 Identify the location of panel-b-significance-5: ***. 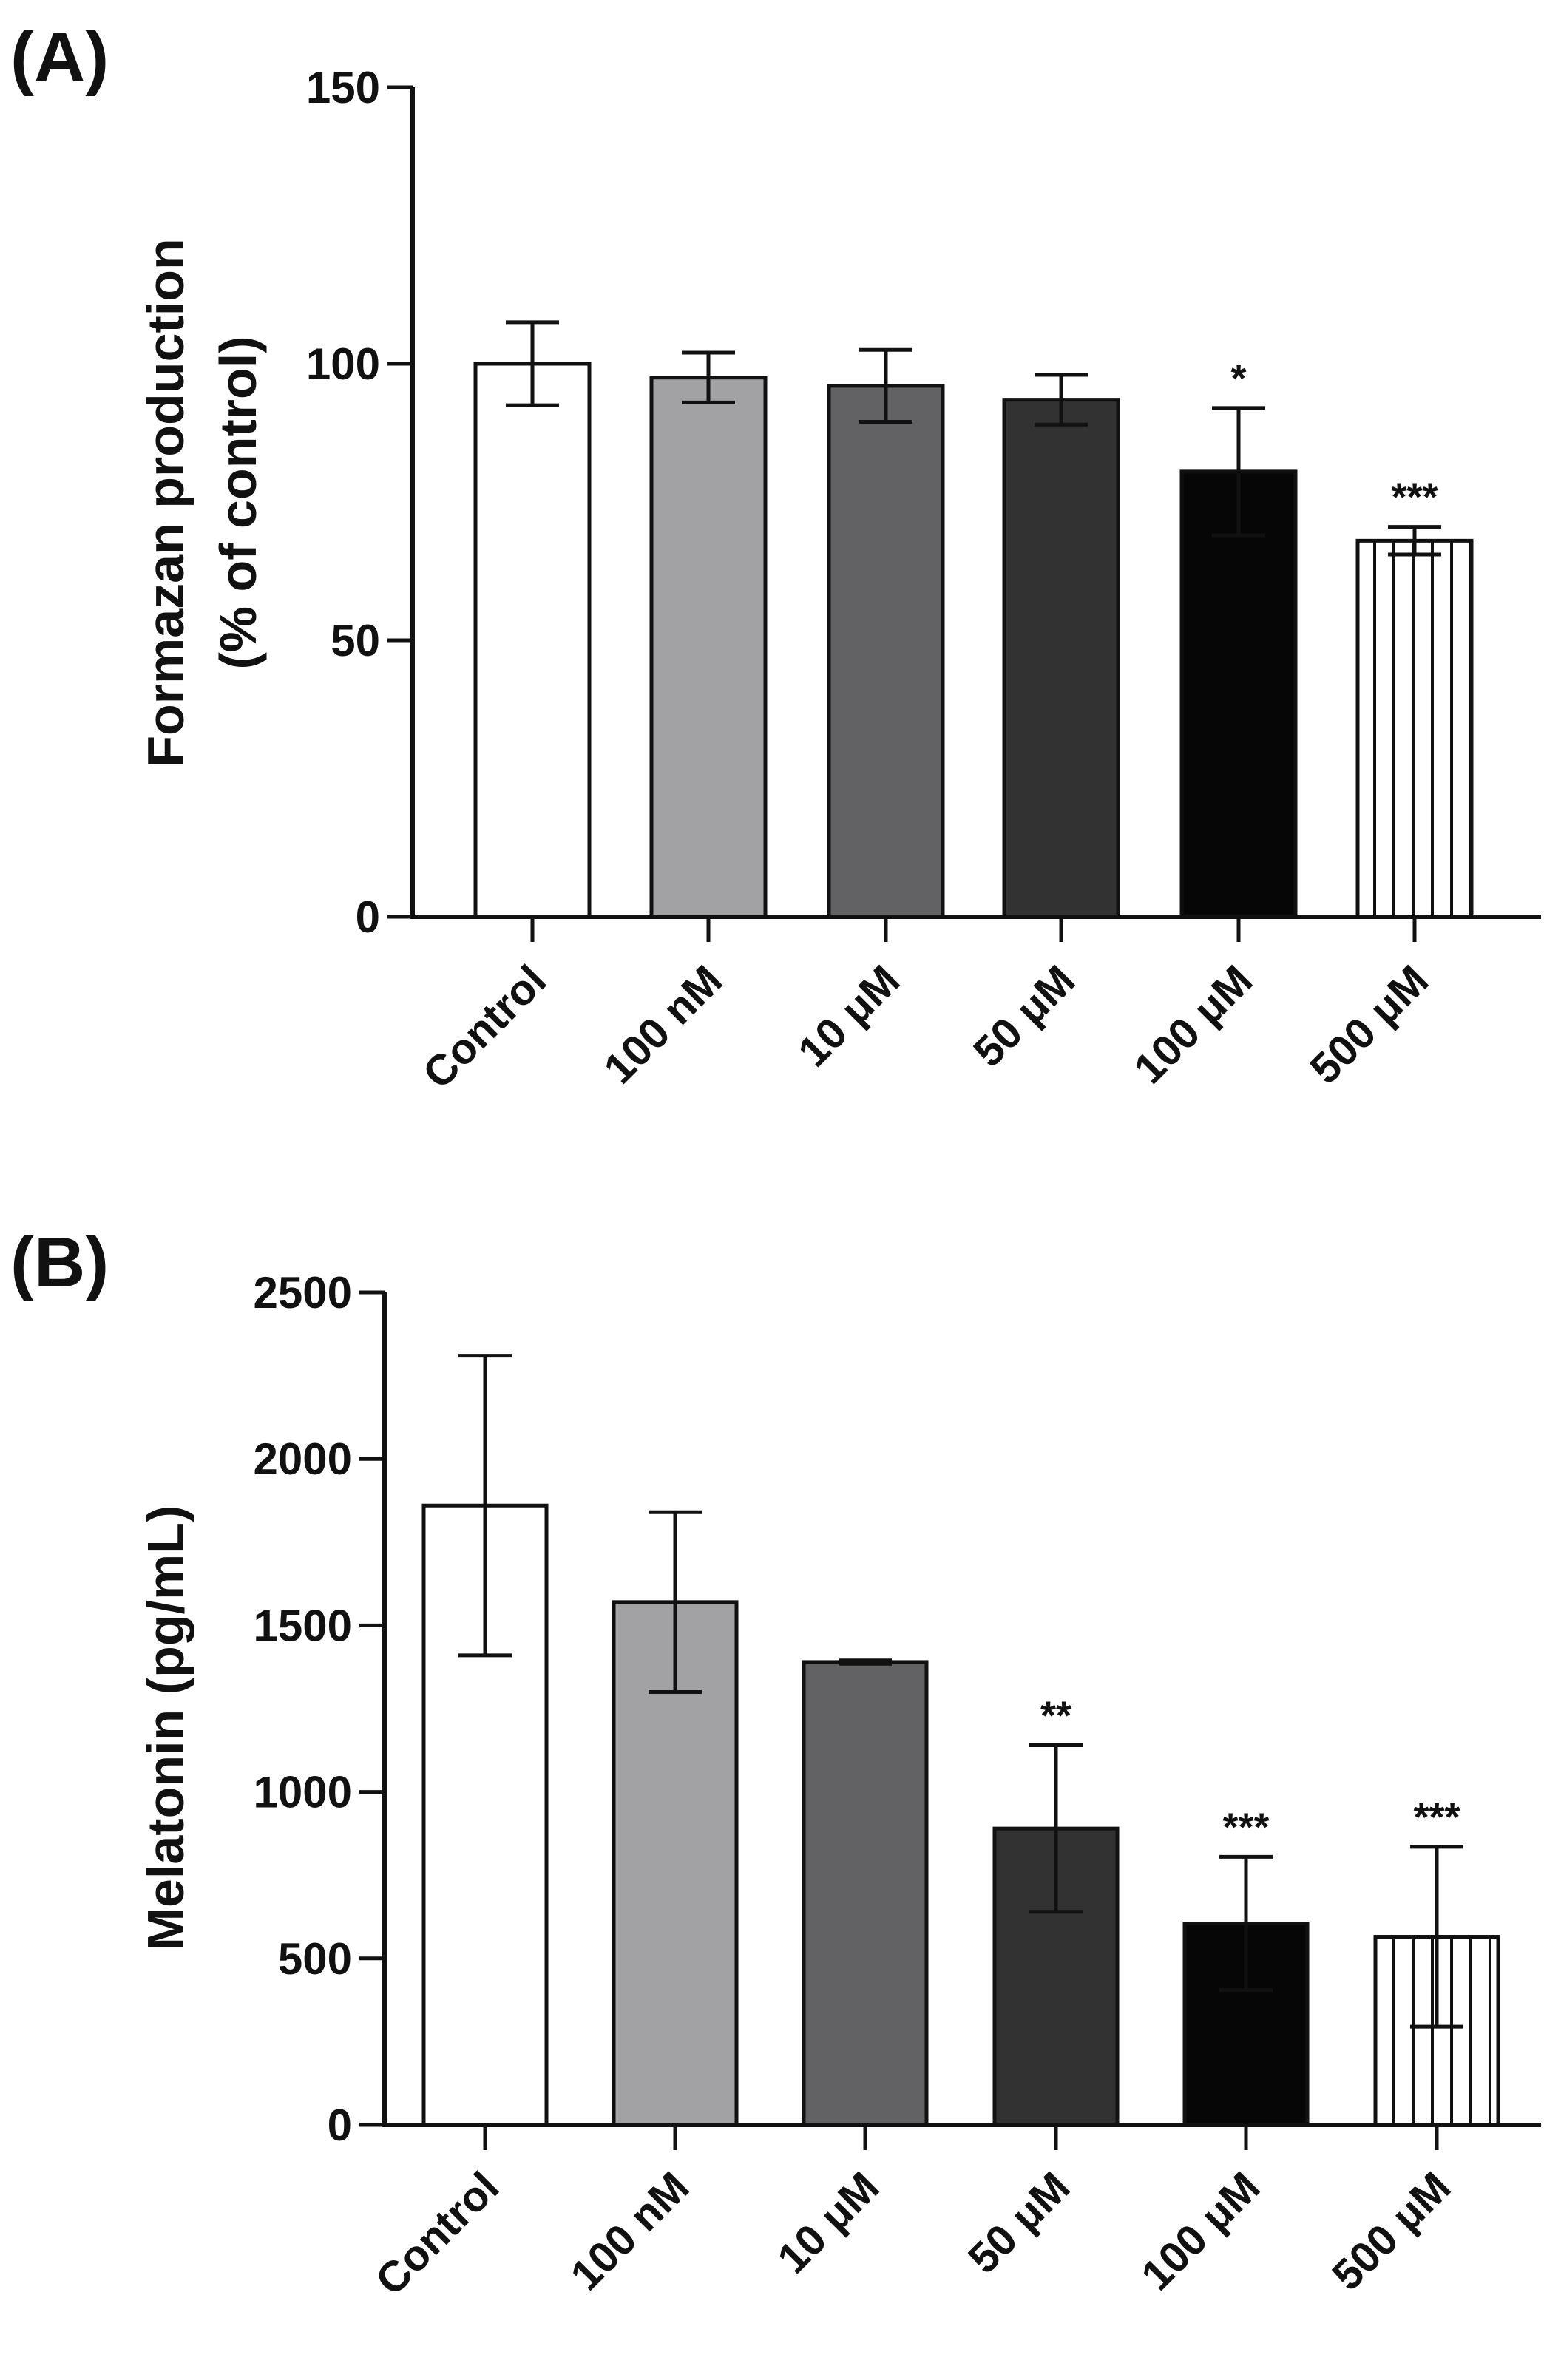
(1245, 1827).